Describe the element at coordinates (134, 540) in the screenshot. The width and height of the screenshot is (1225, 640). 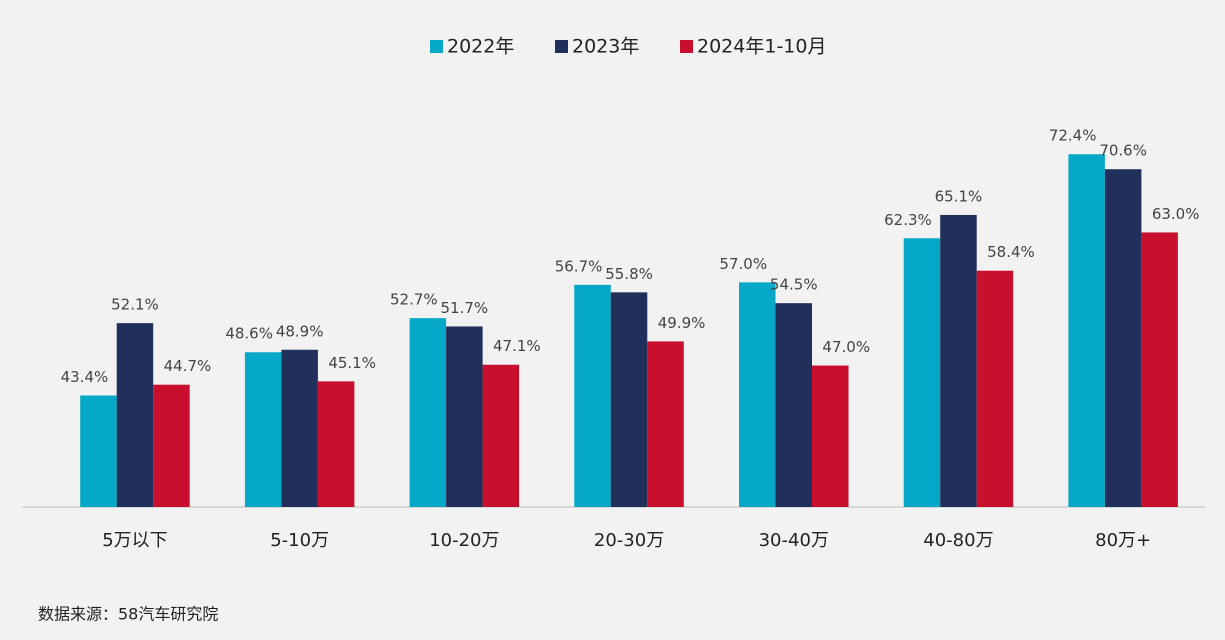
I see `x-tick-label: 5万以下` at that location.